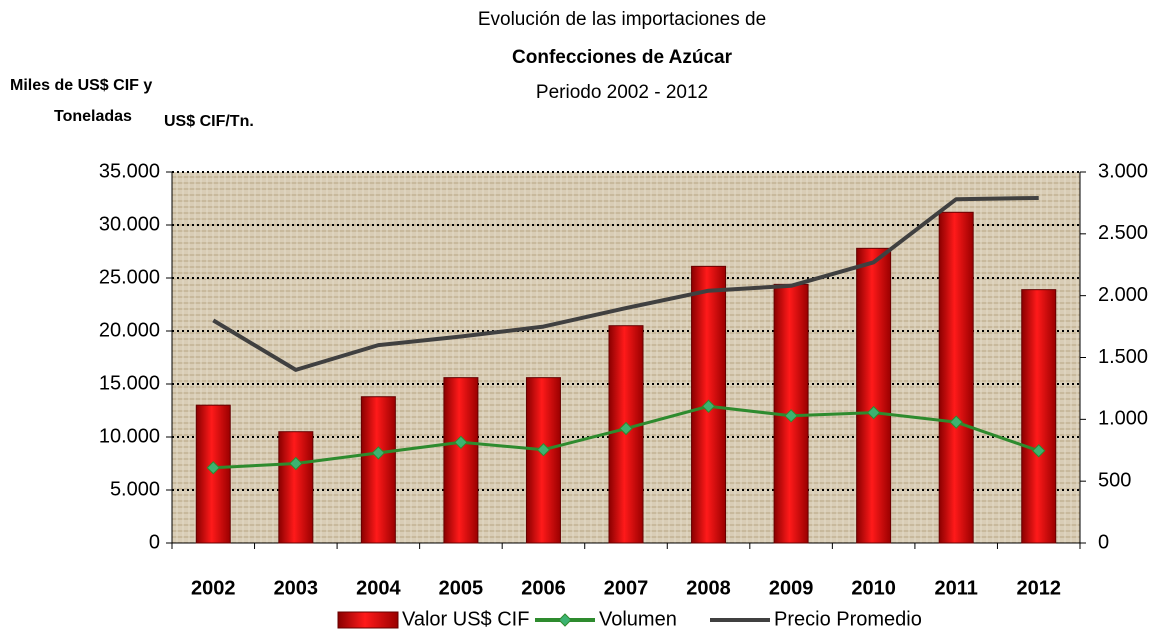 This screenshot has width=1168, height=631. Describe the element at coordinates (368, 620) in the screenshot. I see `legend-swatch` at that location.